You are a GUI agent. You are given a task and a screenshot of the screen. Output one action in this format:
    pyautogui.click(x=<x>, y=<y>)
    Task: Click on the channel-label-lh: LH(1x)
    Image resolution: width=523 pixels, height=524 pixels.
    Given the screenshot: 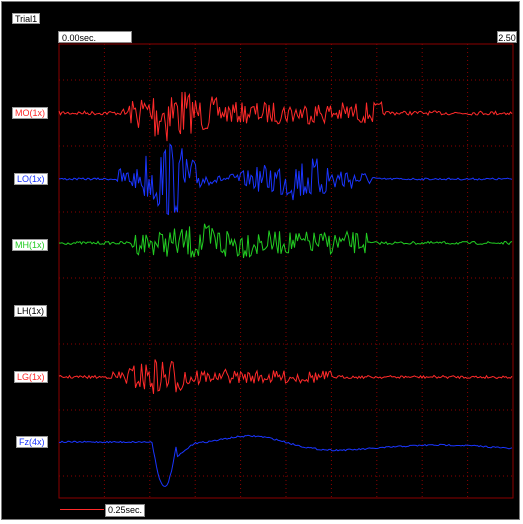 What is the action you would take?
    pyautogui.click(x=31, y=311)
    